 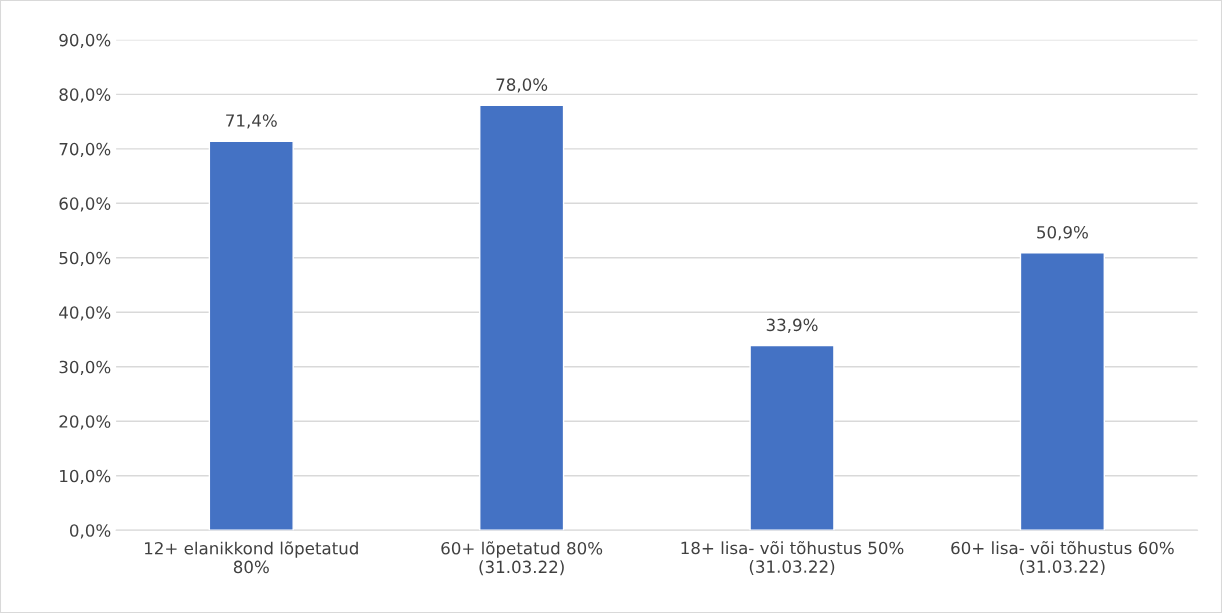 I want to click on x-tick-label: 60+ lõpetatud 80% (31.03.22), so click(x=522, y=558).